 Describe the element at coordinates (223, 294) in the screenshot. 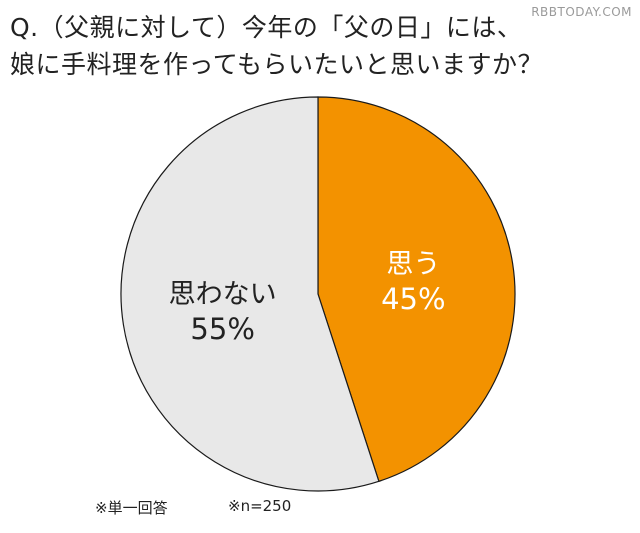

I see `slice-label-no: 思わない` at that location.